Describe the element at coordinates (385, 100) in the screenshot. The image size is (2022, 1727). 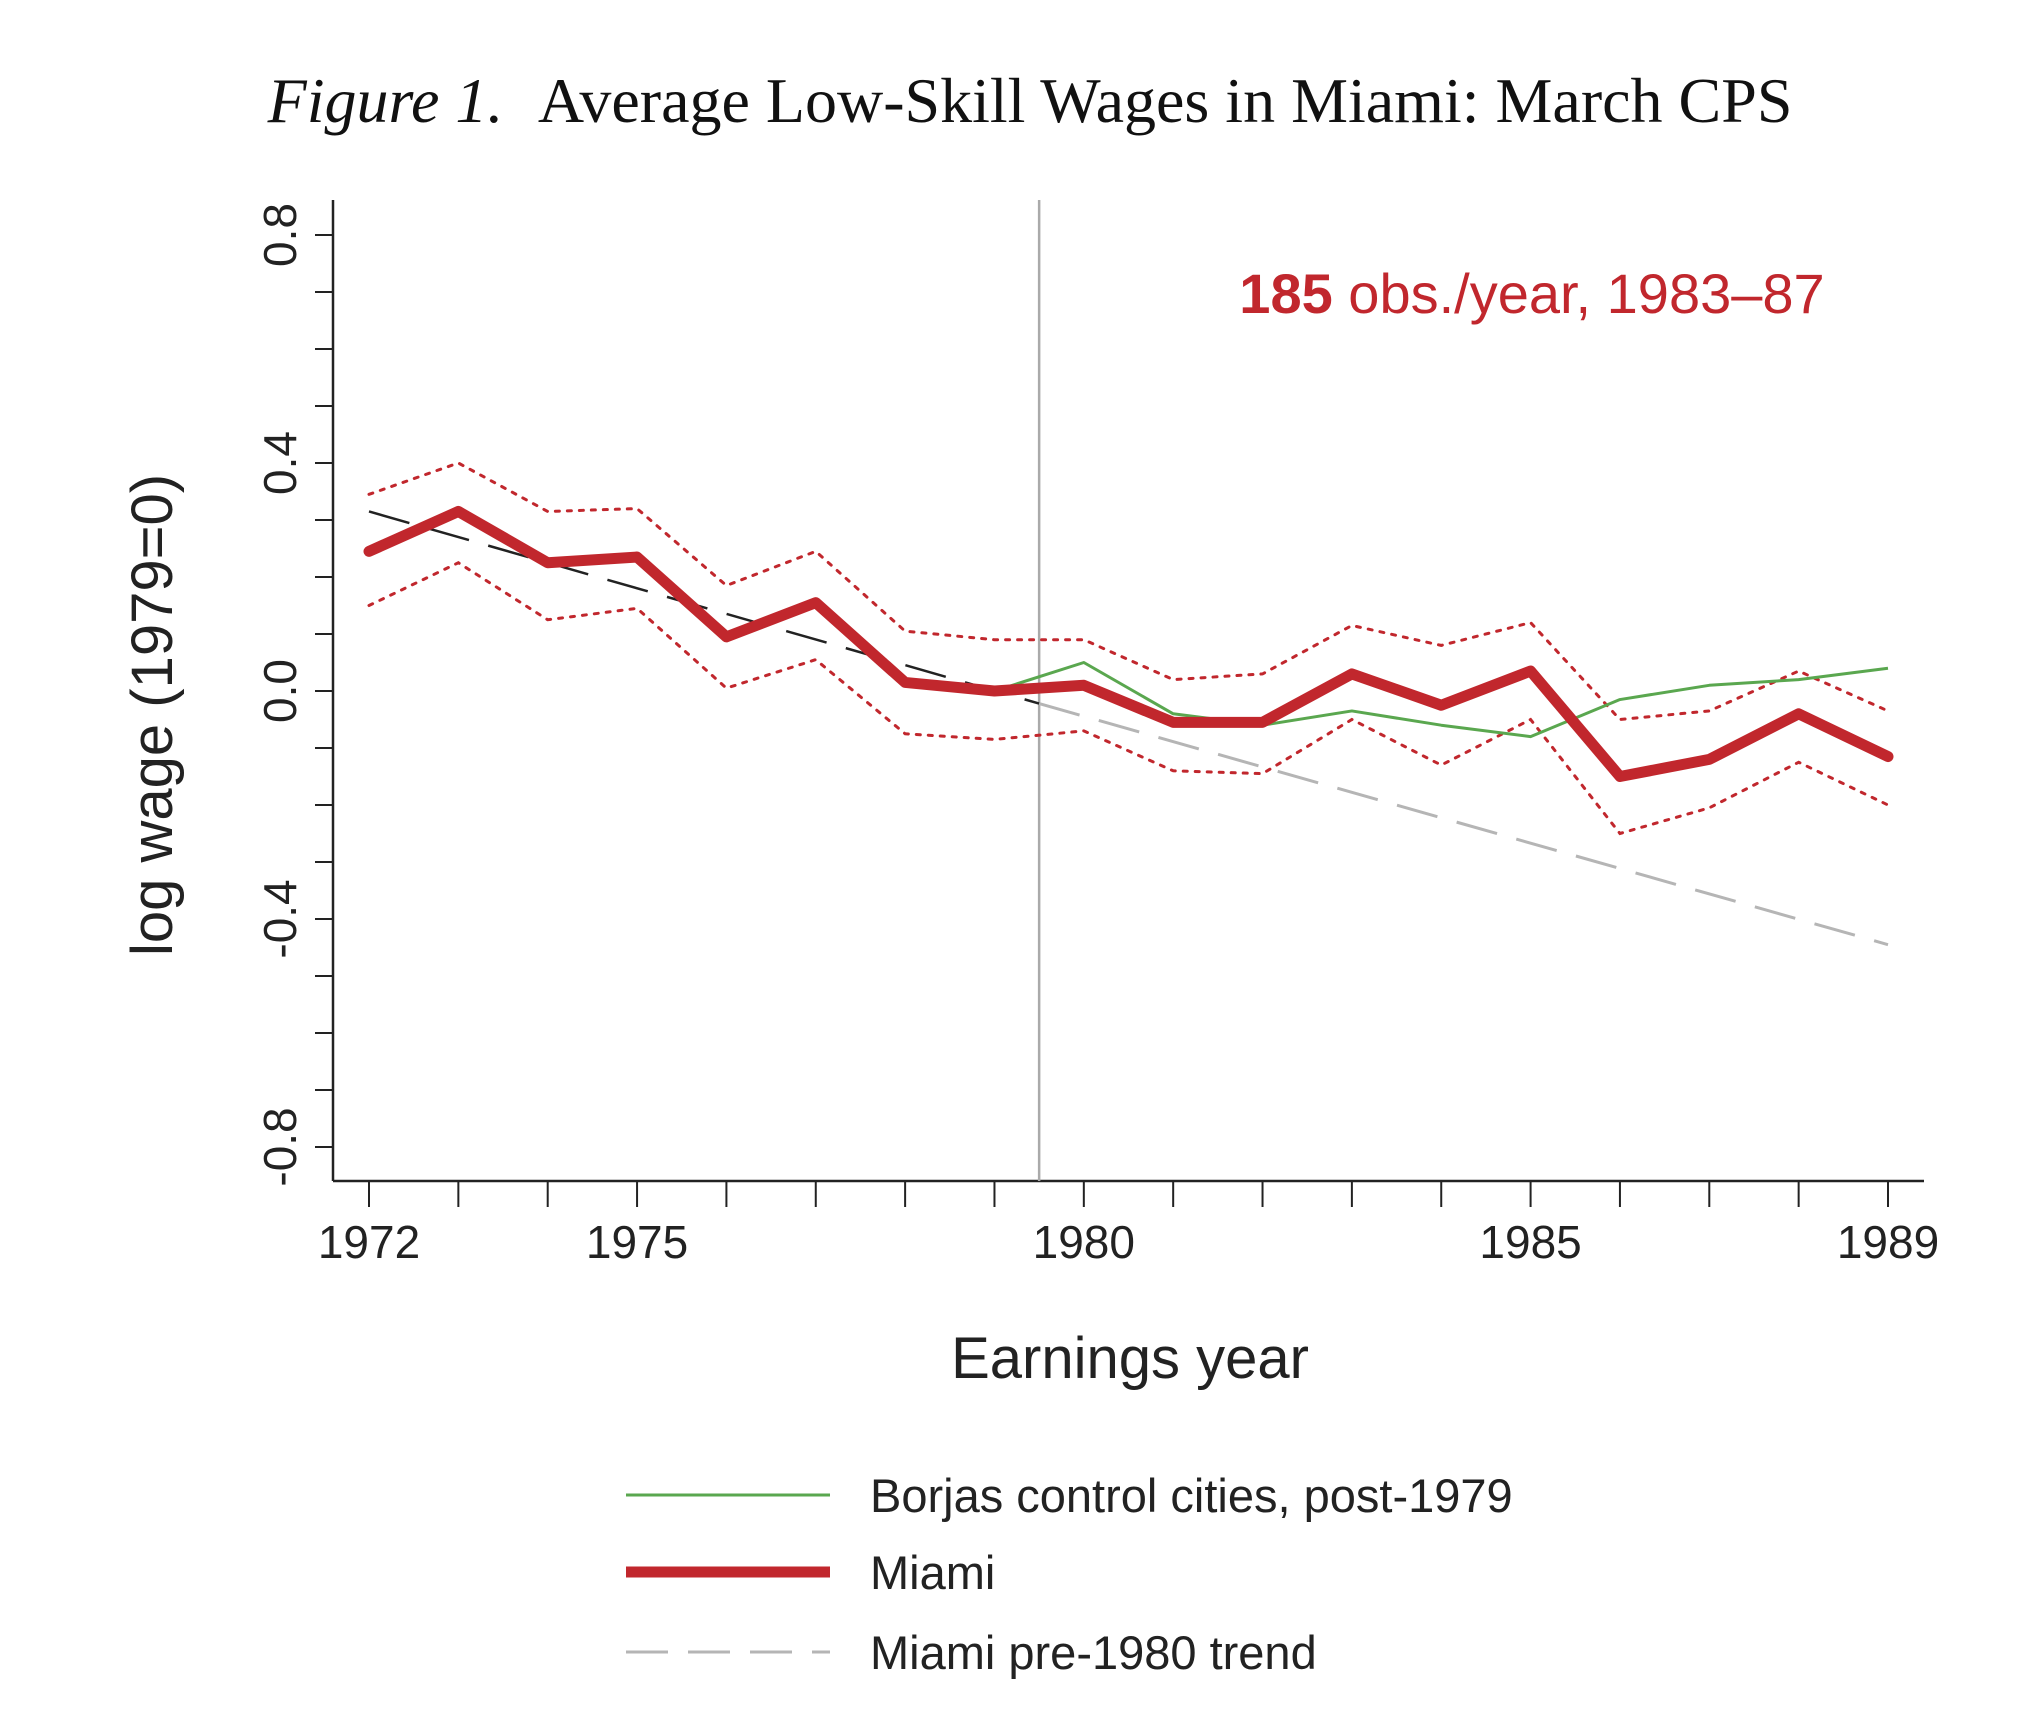
I see `figure-label: Figure 1.` at that location.